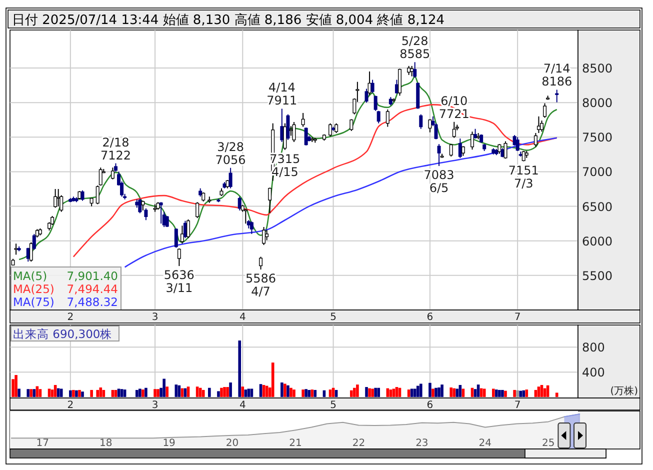 This screenshot has height=470, width=653. I want to click on annotation: 7083 6/5, so click(439, 181).